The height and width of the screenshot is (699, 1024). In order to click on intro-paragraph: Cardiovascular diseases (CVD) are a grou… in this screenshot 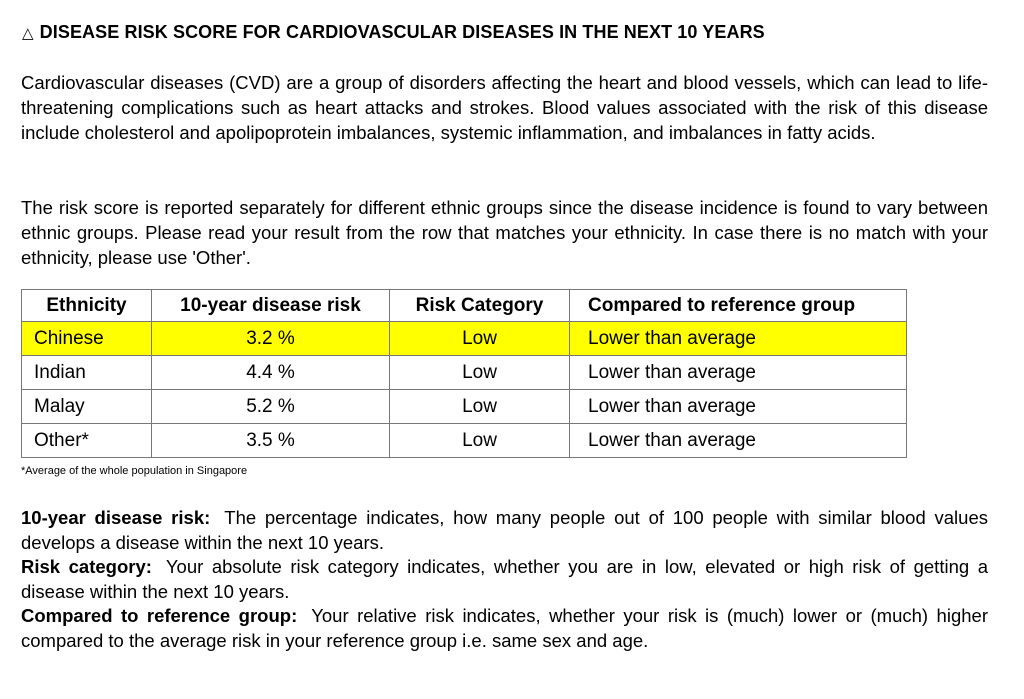, I will do `click(504, 107)`.